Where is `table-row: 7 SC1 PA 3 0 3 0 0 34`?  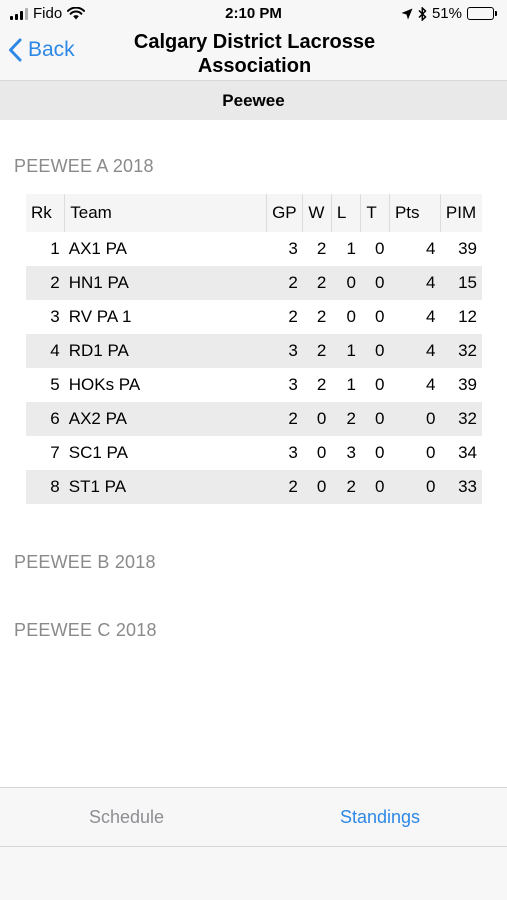 table-row: 7 SC1 PA 3 0 3 0 0 34 is located at coordinates (254, 453).